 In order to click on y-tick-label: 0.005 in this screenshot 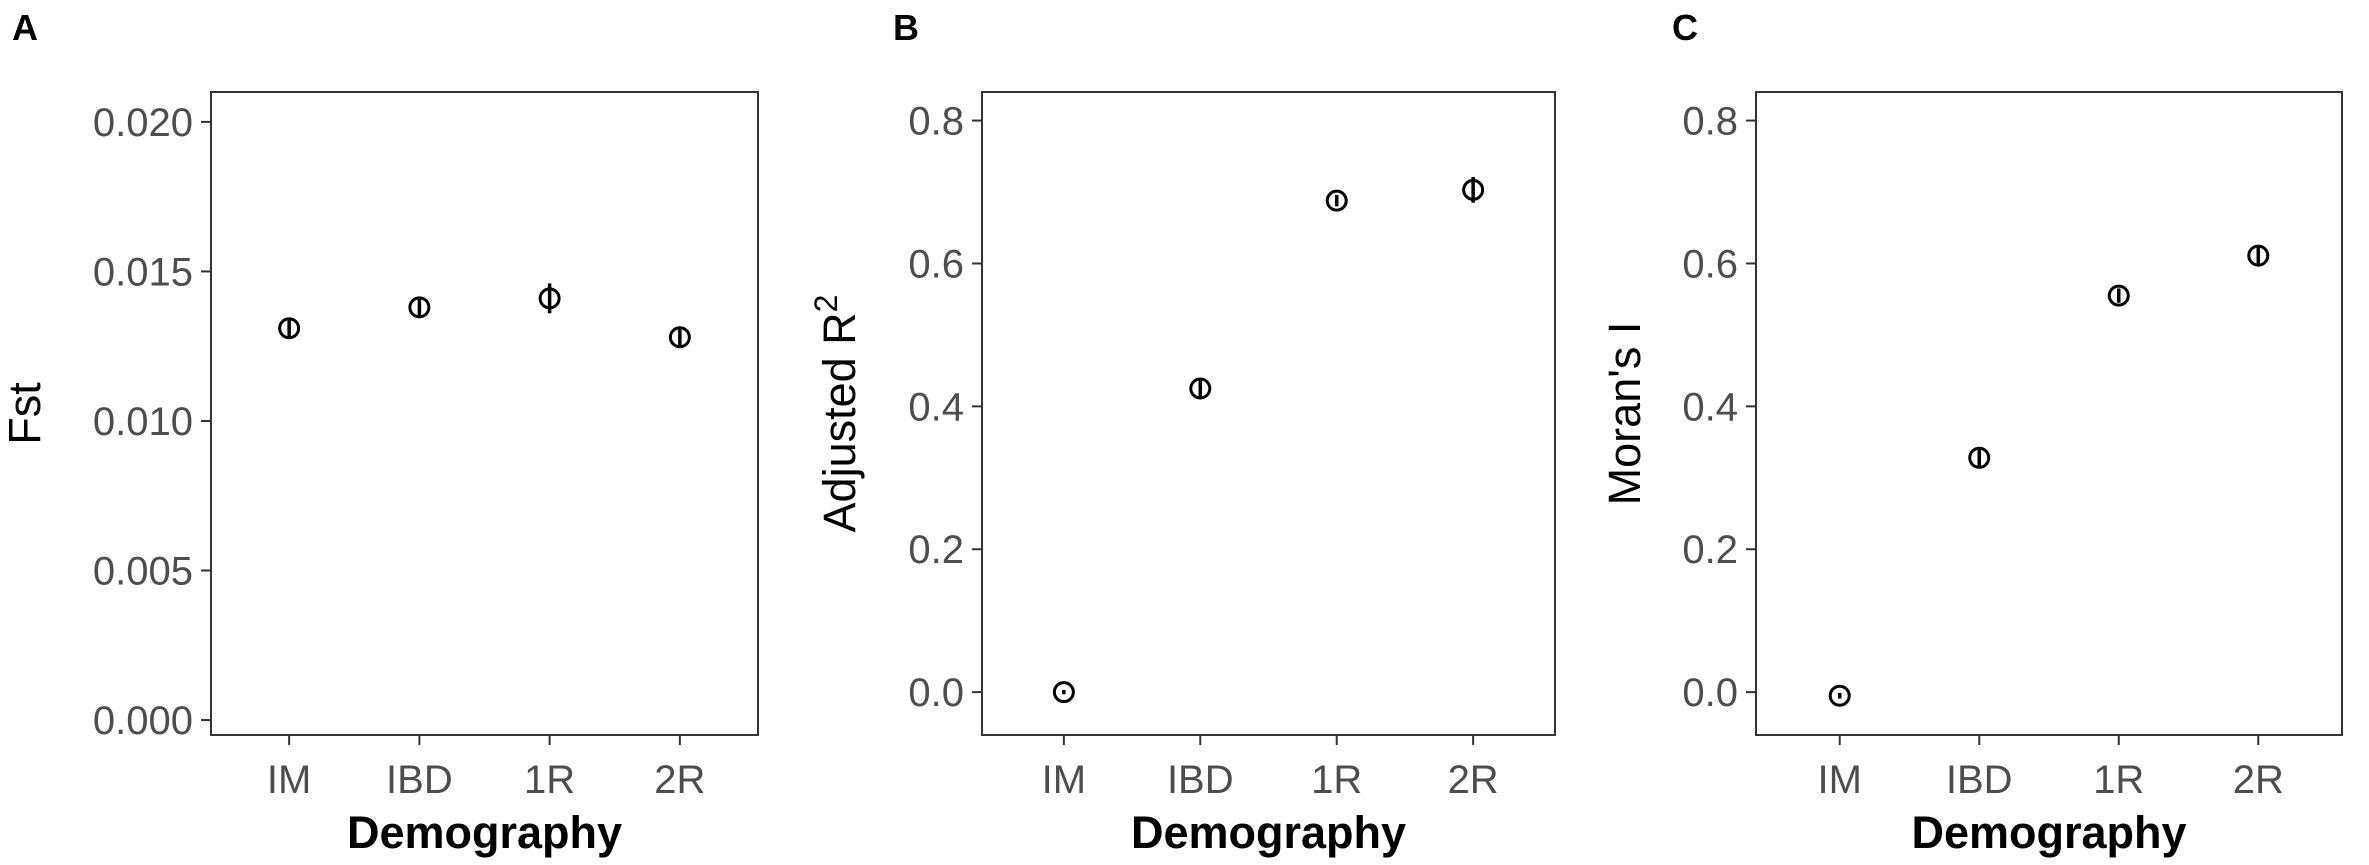, I will do `click(143, 572)`.